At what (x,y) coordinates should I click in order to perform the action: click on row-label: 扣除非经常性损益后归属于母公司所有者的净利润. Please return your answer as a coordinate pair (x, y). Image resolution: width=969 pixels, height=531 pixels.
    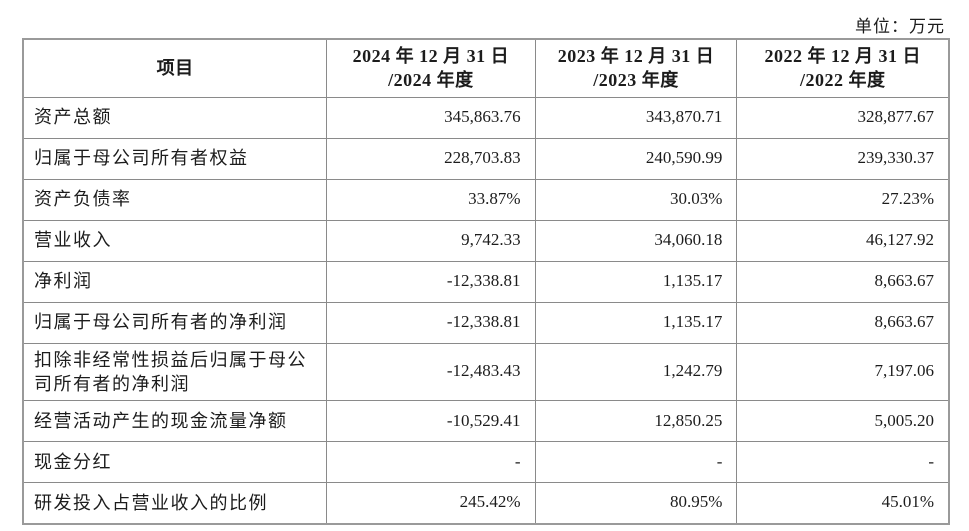
    Looking at the image, I should click on (175, 372).